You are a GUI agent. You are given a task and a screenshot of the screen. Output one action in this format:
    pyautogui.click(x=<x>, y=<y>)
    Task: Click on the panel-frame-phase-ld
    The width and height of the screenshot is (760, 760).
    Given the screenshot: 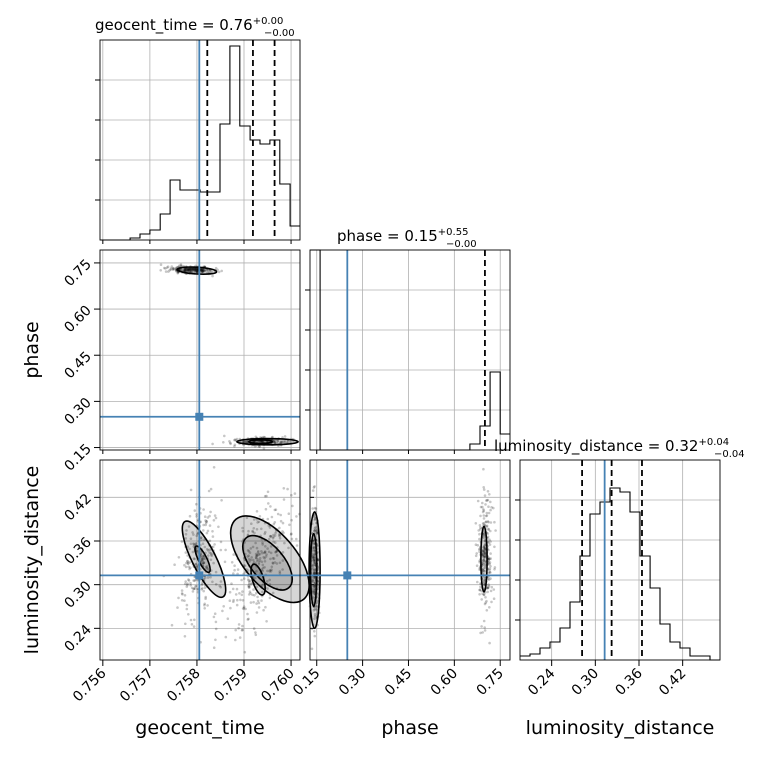 What is the action you would take?
    pyautogui.click(x=410, y=560)
    